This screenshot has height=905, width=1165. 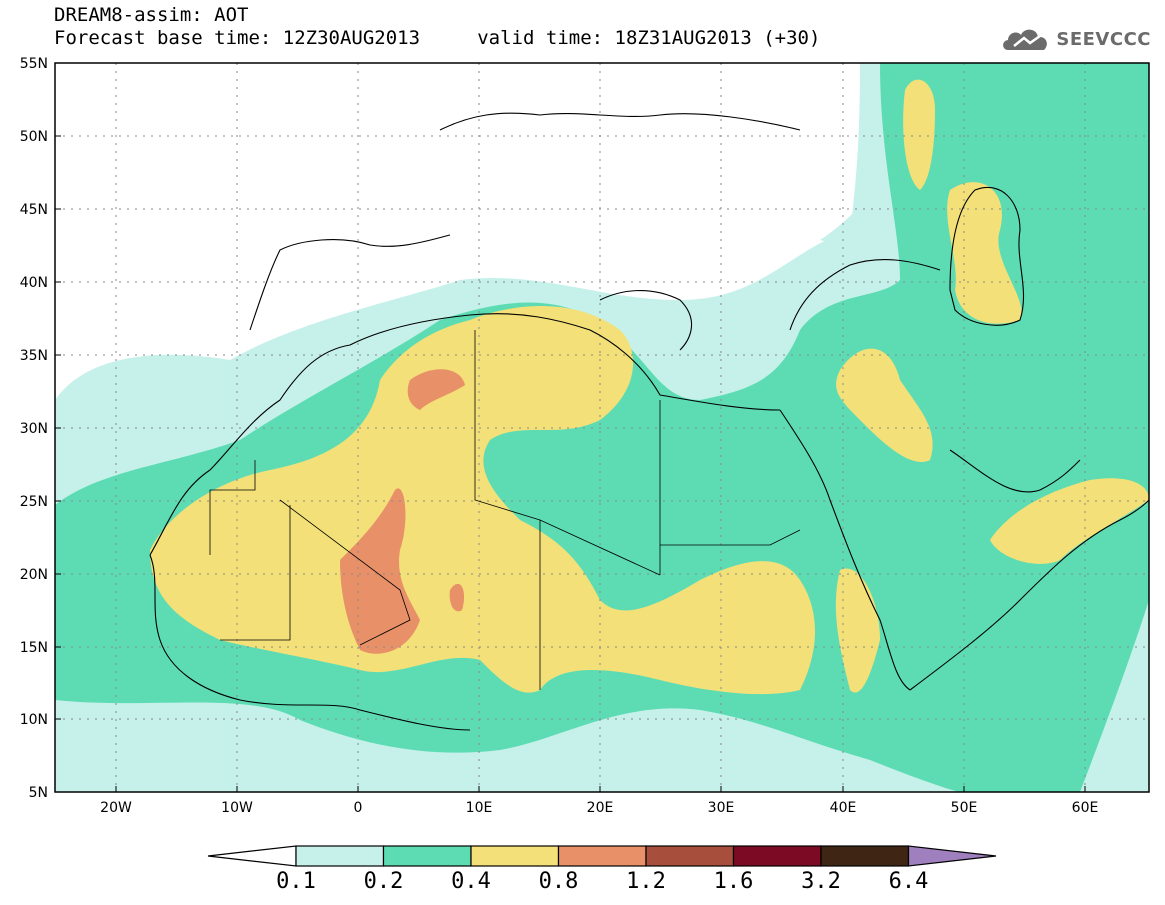 I want to click on logo-text: SEEVCCC, so click(x=1103, y=39).